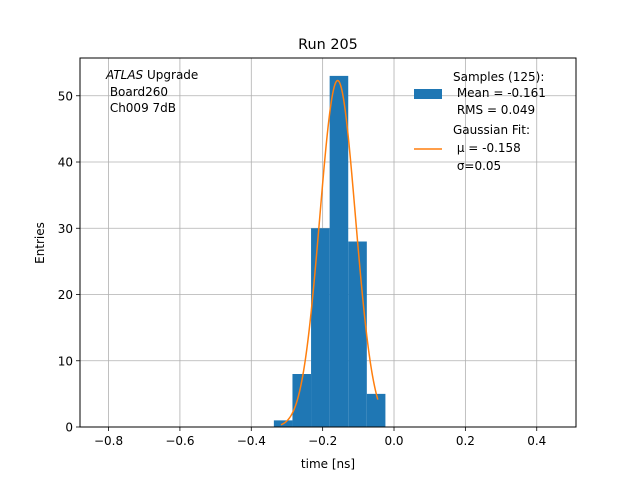 Image resolution: width=640 pixels, height=484 pixels. Describe the element at coordinates (487, 148) in the screenshot. I see `legend-fit-mu: μ = -0.158` at that location.